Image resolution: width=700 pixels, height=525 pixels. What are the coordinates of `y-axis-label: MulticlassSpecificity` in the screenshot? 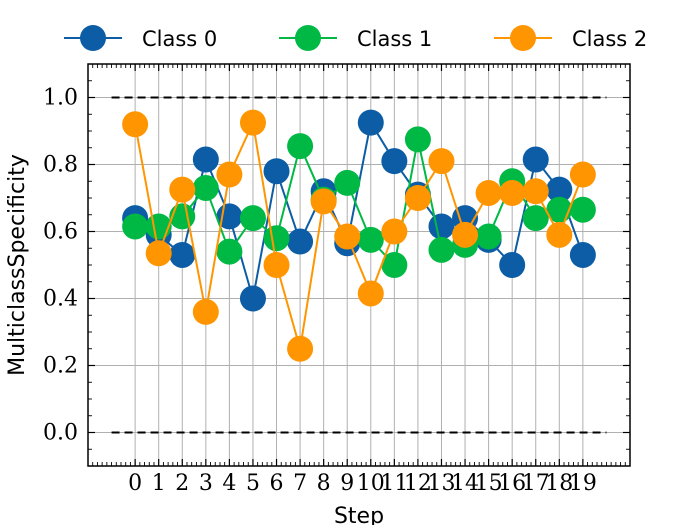 It's located at (17, 265).